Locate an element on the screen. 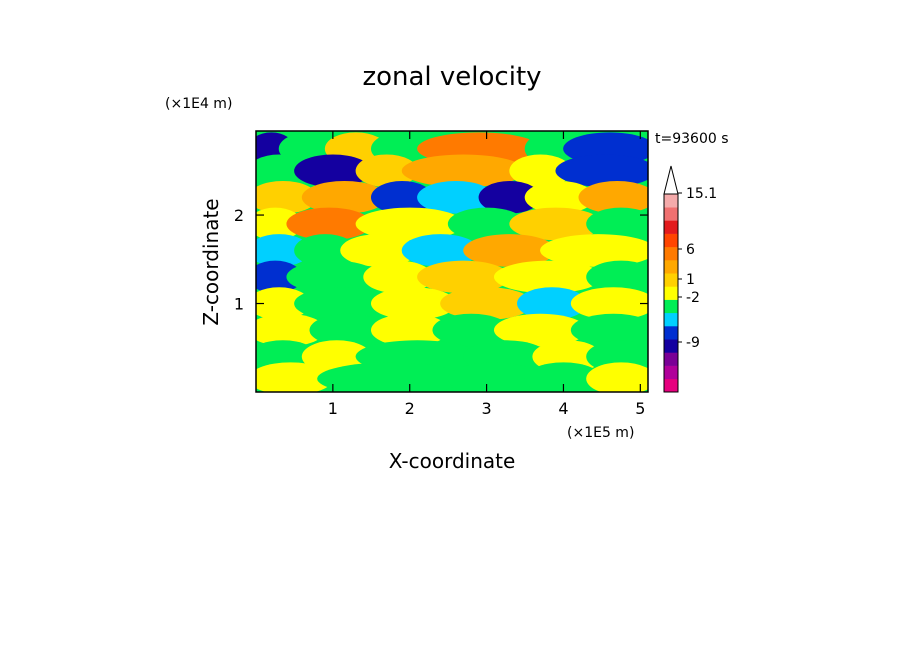  time-label: t=93600 s is located at coordinates (692, 139).